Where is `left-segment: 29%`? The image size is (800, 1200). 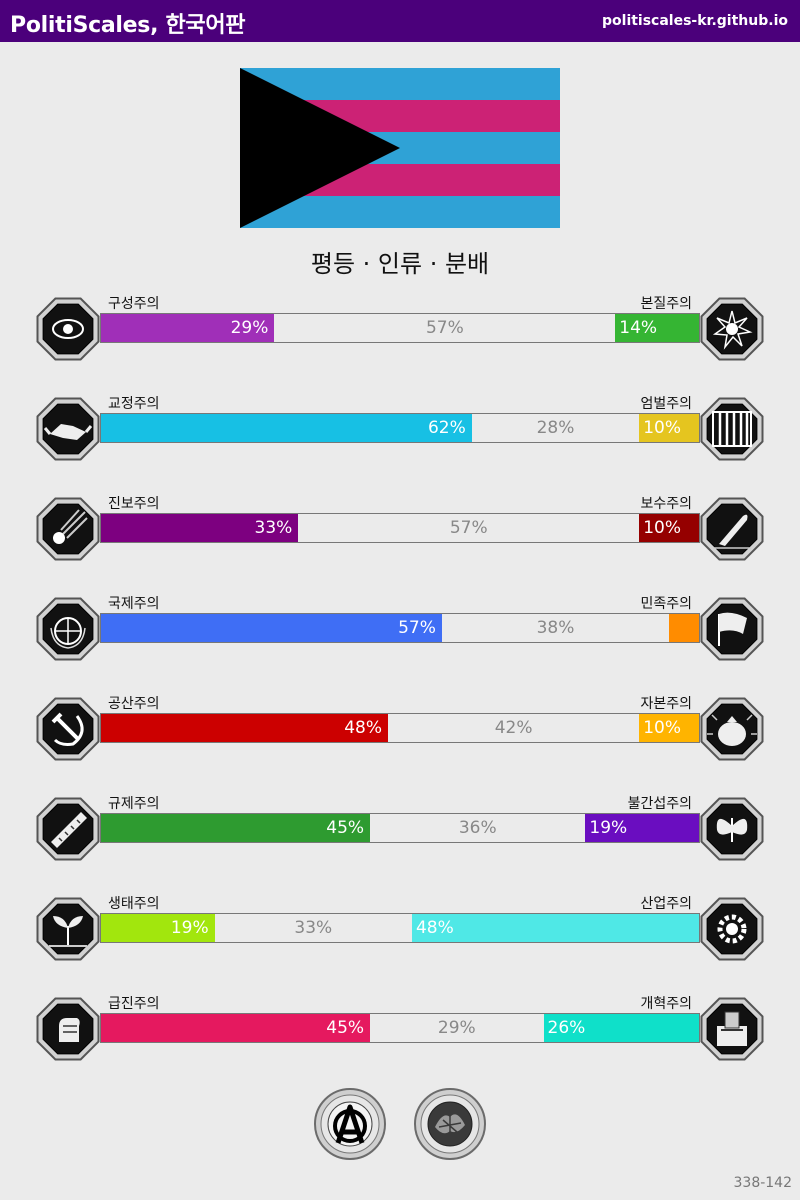
left-segment: 29% is located at coordinates (188, 328).